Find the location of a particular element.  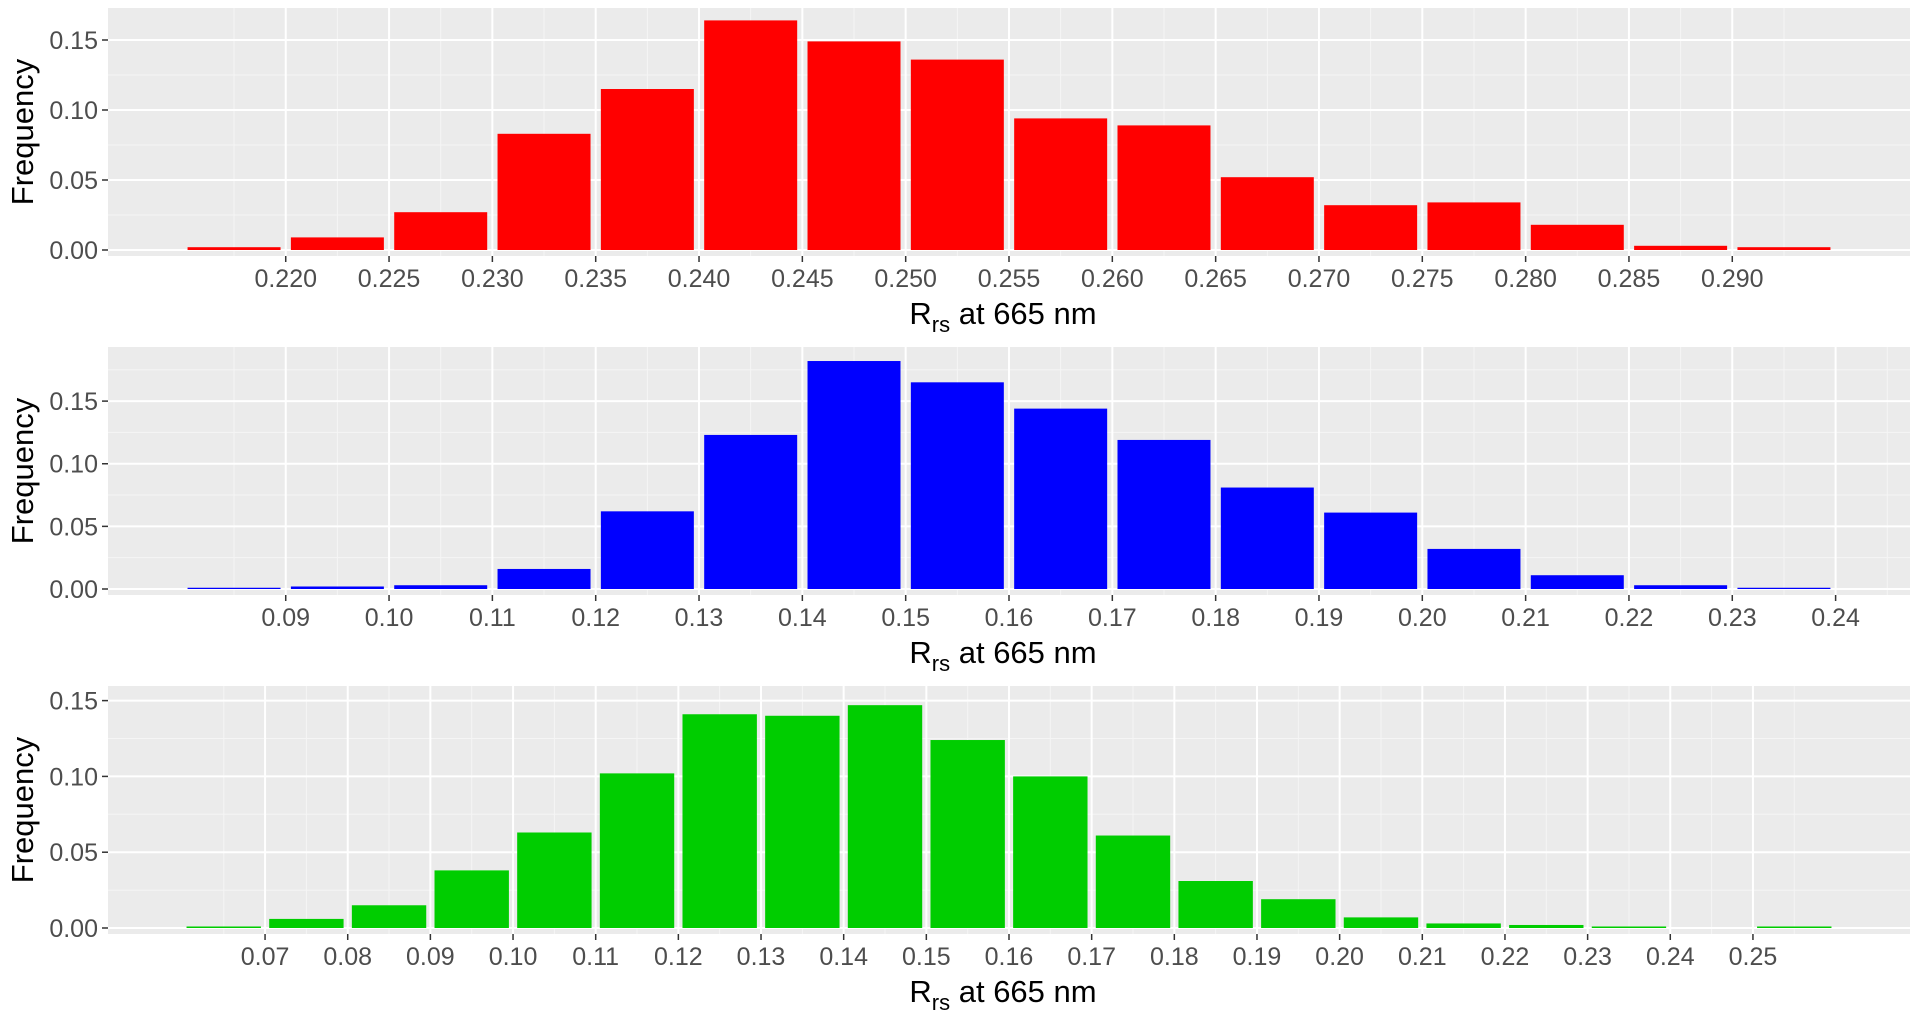

x-tick-label: 0.275 is located at coordinates (1422, 279).